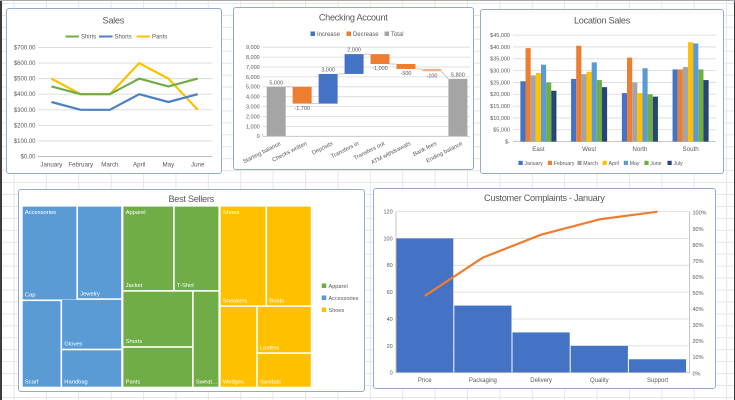  Describe the element at coordinates (640, 149) in the screenshot. I see `svg-text: North` at that location.